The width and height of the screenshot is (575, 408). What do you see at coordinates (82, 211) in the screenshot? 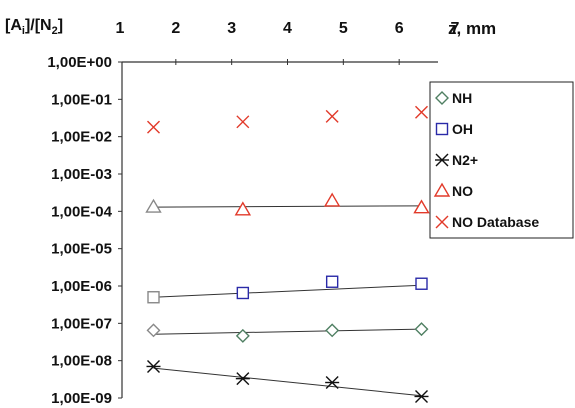
I see `y-tick-label: 1,00E-04` at bounding box center [82, 211].